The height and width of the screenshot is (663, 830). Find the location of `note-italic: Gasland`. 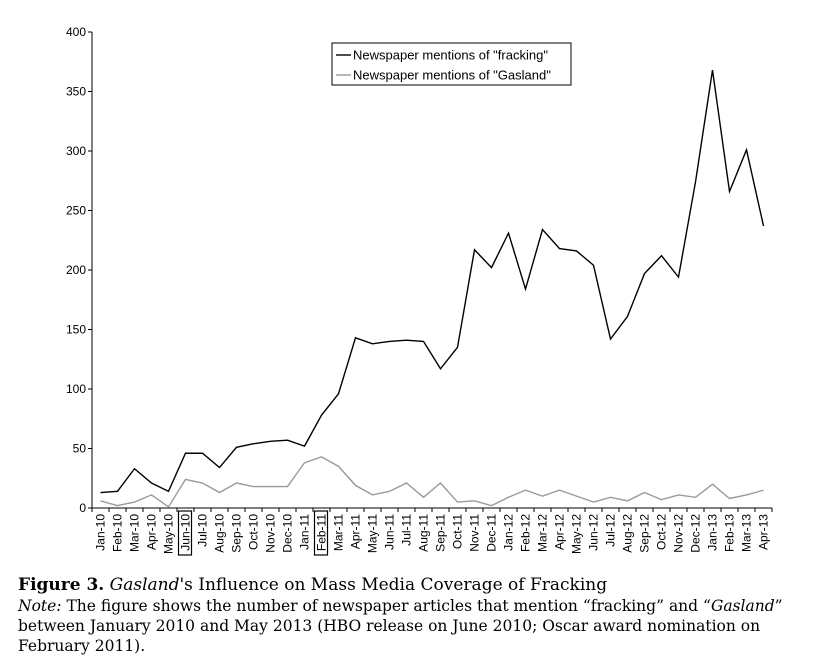

note-italic: Gasland is located at coordinates (742, 606).